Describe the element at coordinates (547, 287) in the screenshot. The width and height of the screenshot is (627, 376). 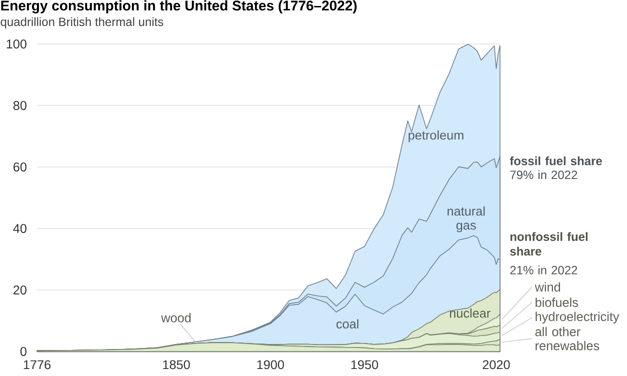
I see `text: wind` at that location.